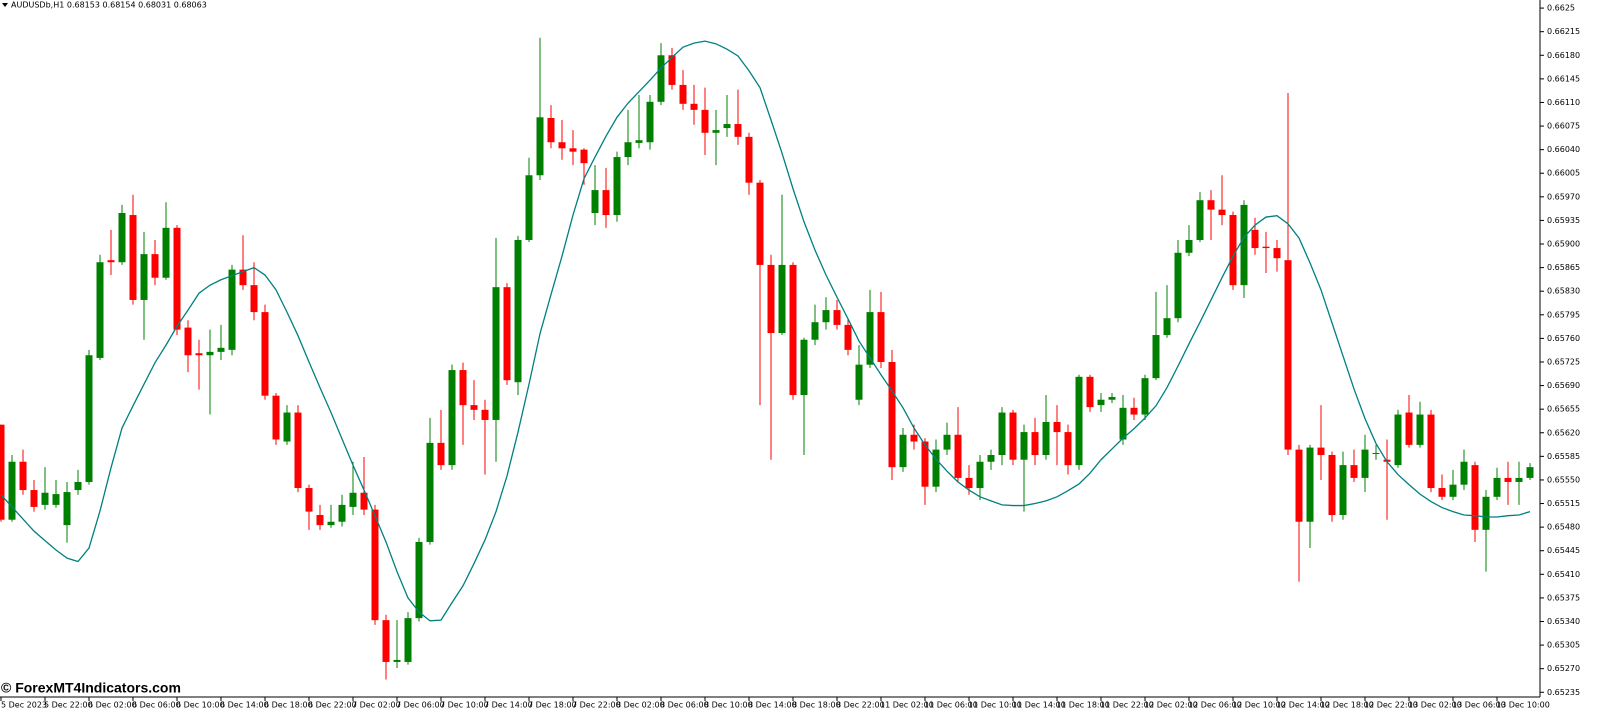 The height and width of the screenshot is (722, 1600). Describe the element at coordinates (24, 705) in the screenshot. I see `x-tick-label: 5 Dec 2023` at that location.